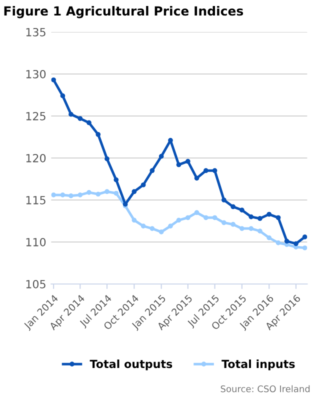 This screenshot has width=320, height=400. What do you see at coordinates (36, 284) in the screenshot?
I see `y-tick-label: 105` at bounding box center [36, 284].